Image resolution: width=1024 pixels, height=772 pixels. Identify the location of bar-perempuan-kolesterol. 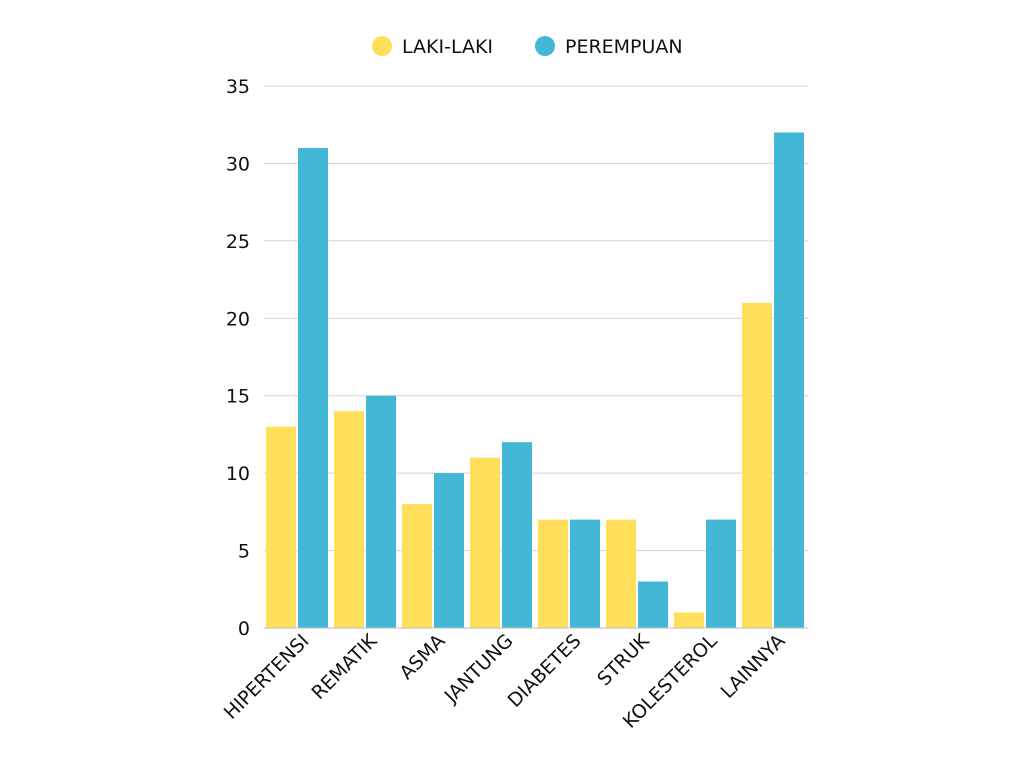
(721, 573).